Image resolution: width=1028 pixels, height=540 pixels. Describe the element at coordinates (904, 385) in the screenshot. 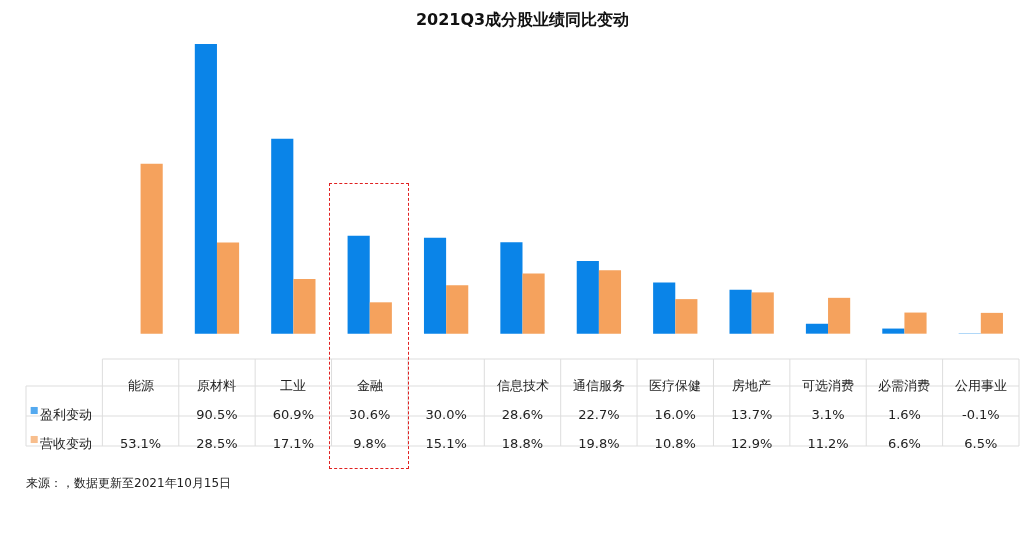

I see `x-tick-label: 必需消费` at that location.